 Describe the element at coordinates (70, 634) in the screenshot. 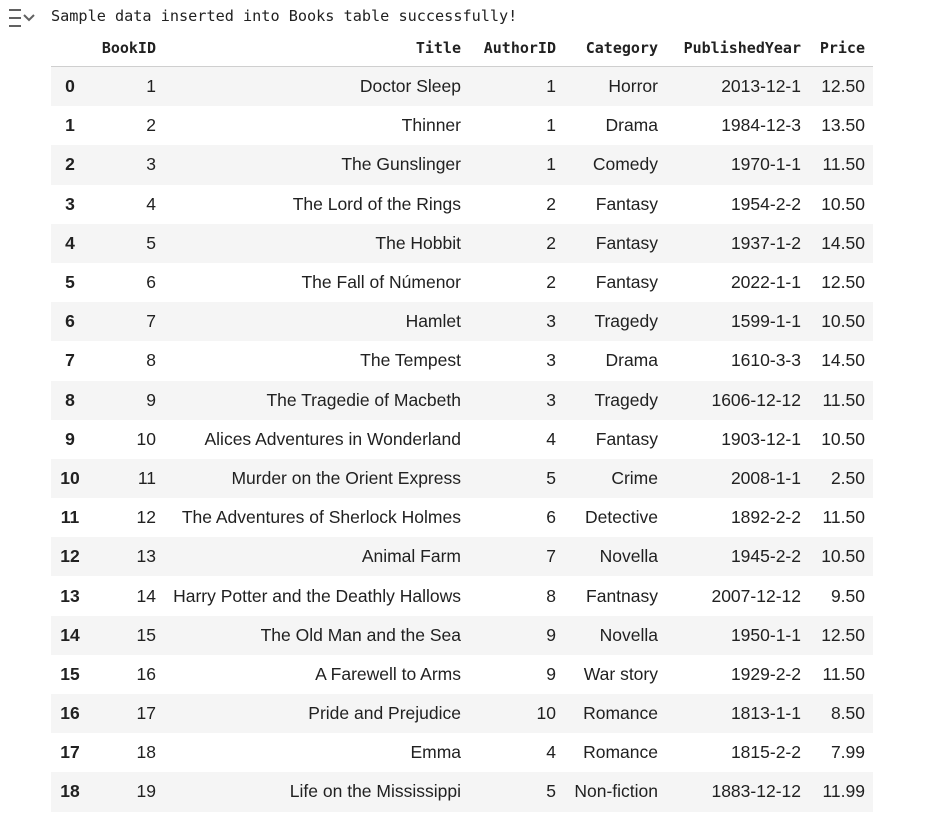

I see `row-index: 14` at that location.